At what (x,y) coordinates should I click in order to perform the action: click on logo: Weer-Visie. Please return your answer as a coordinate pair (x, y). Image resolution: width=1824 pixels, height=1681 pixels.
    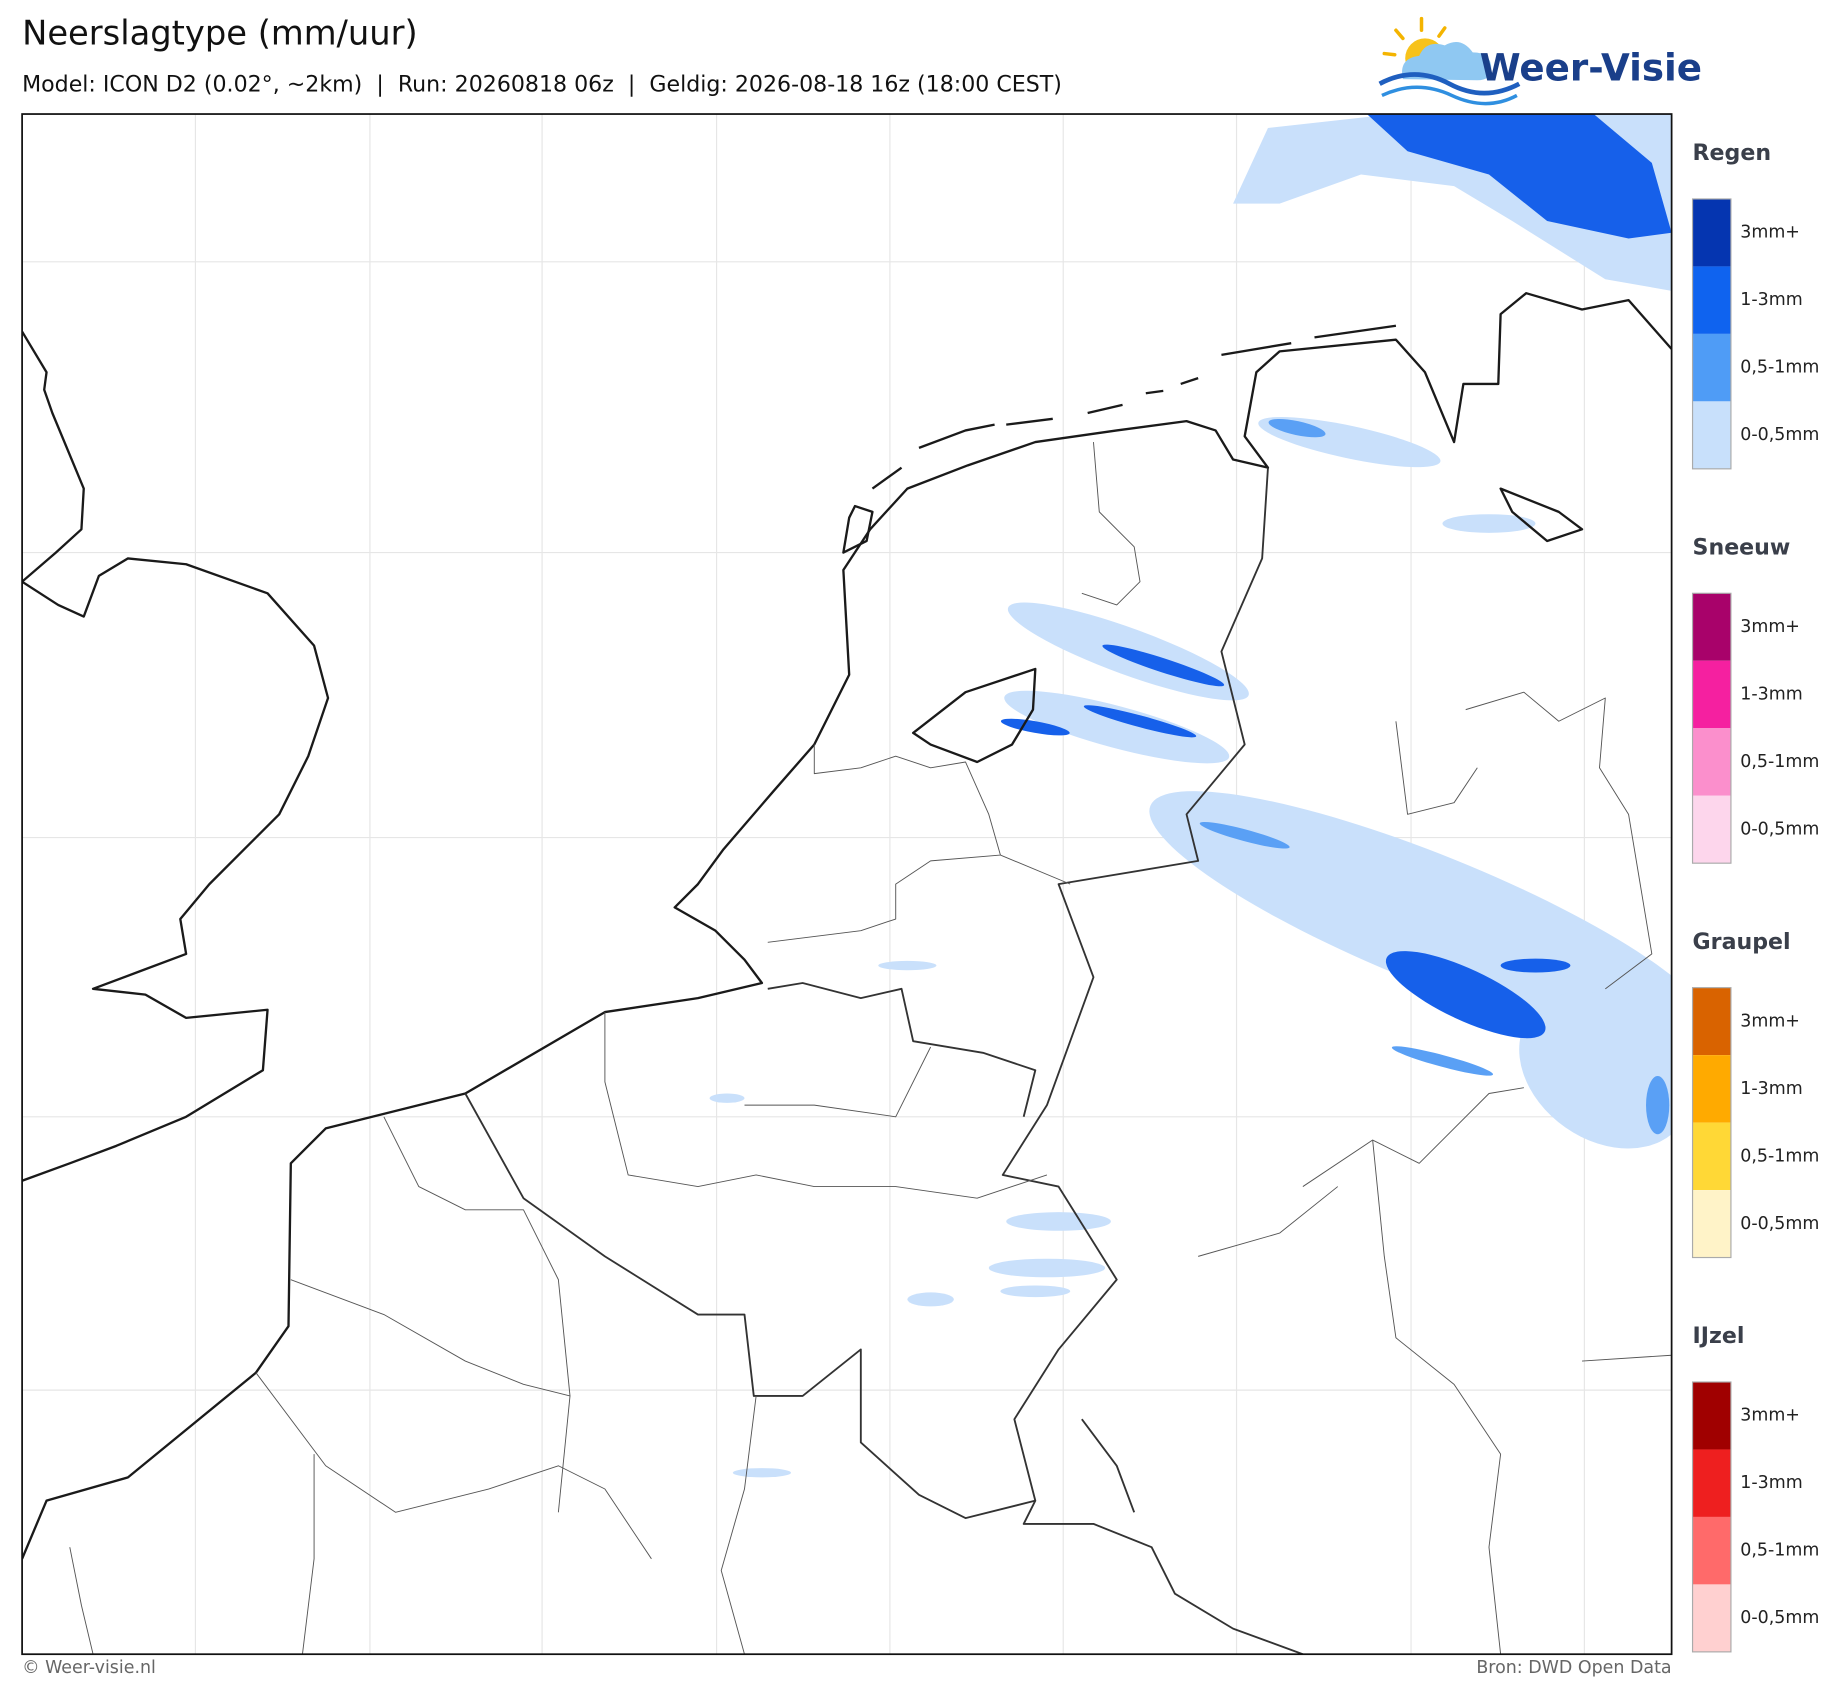
    Looking at the image, I should click on (1540, 61).